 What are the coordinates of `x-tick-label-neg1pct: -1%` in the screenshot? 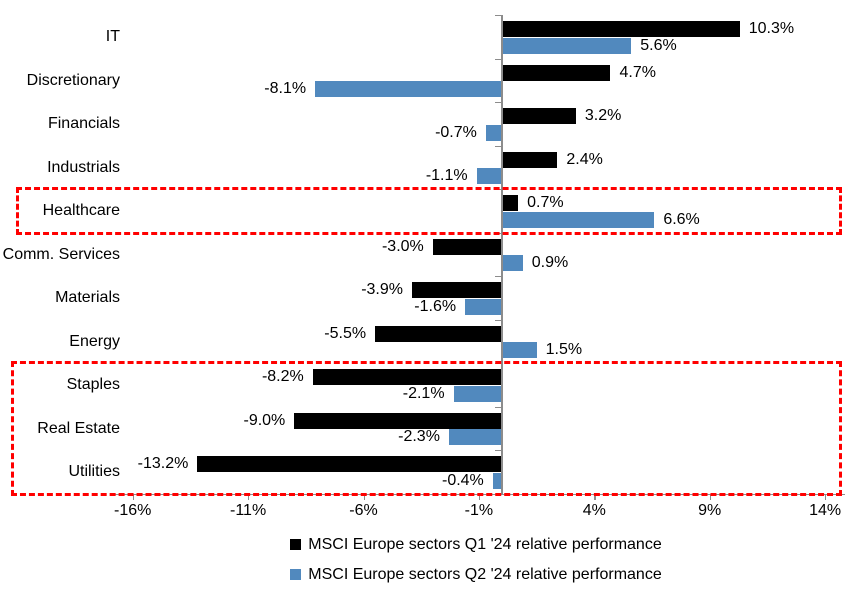 It's located at (479, 510).